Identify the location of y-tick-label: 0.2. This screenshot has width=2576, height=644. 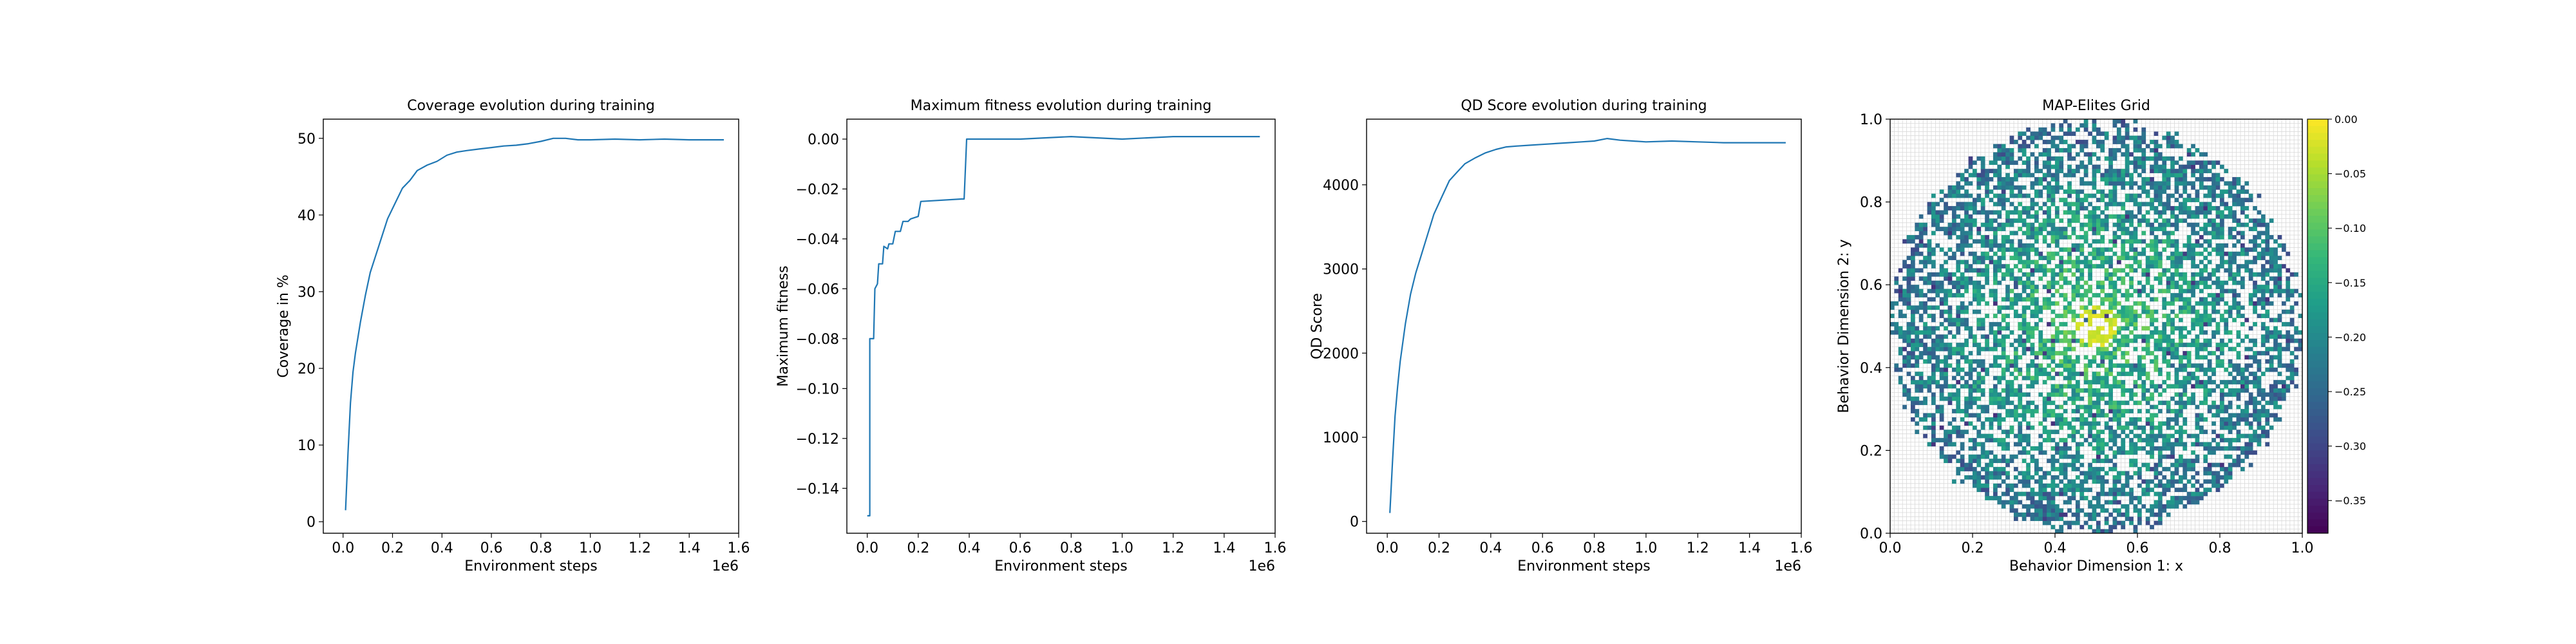
(1871, 451).